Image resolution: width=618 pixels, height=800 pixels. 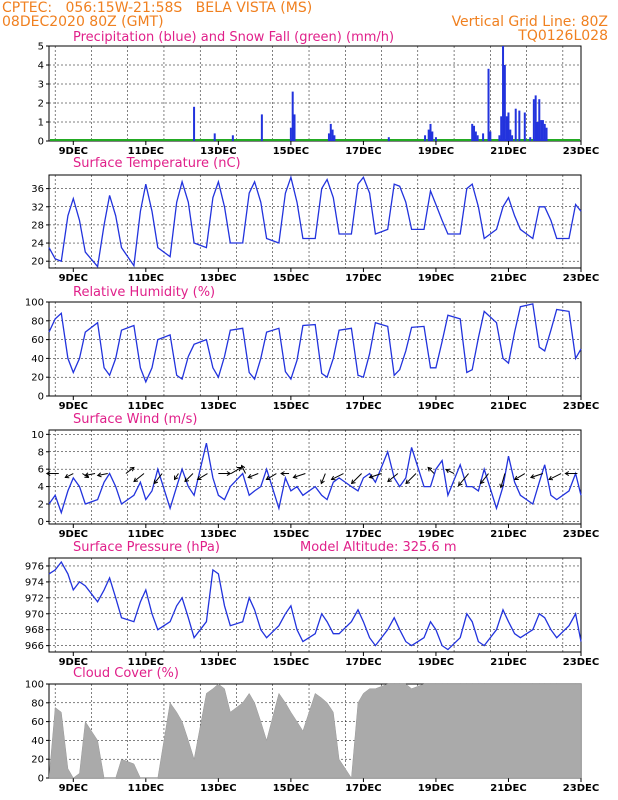 I want to click on wind-ytick-label: 6, so click(x=41, y=470).